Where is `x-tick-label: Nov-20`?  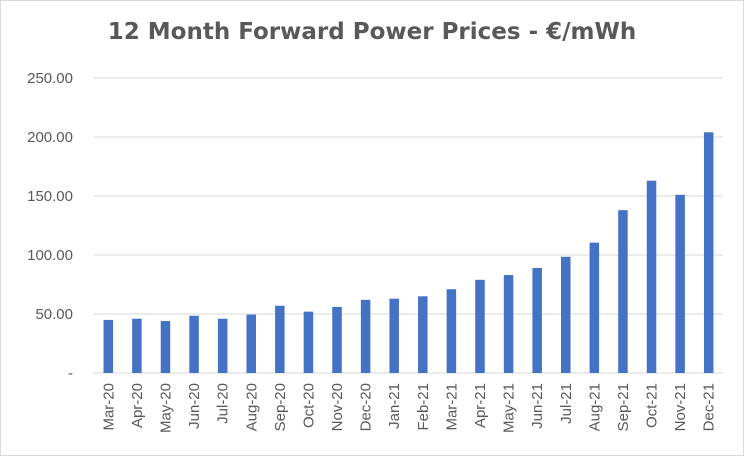
x-tick-label: Nov-20 is located at coordinates (337, 407).